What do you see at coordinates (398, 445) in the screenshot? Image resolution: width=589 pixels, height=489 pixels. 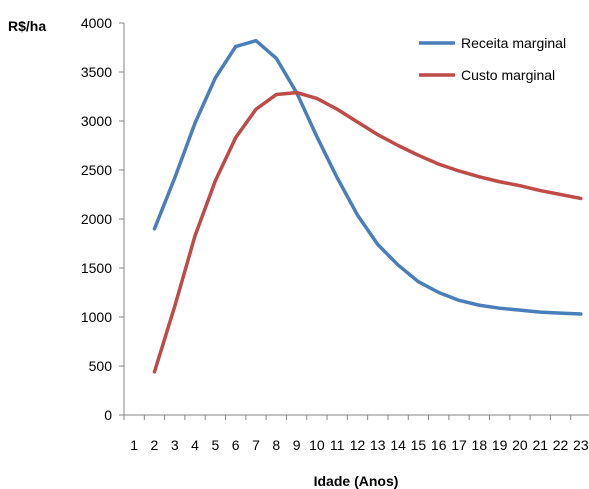 I see `x-tick-label: 14` at bounding box center [398, 445].